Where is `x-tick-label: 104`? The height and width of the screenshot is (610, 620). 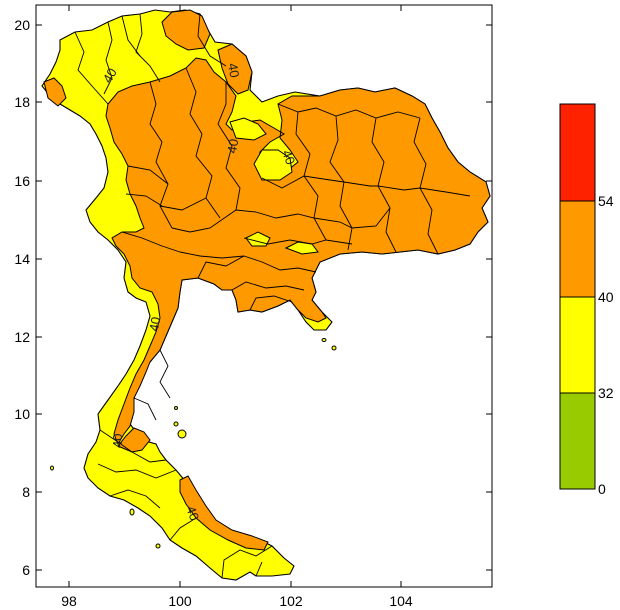 x-tick-label: 104 is located at coordinates (401, 601).